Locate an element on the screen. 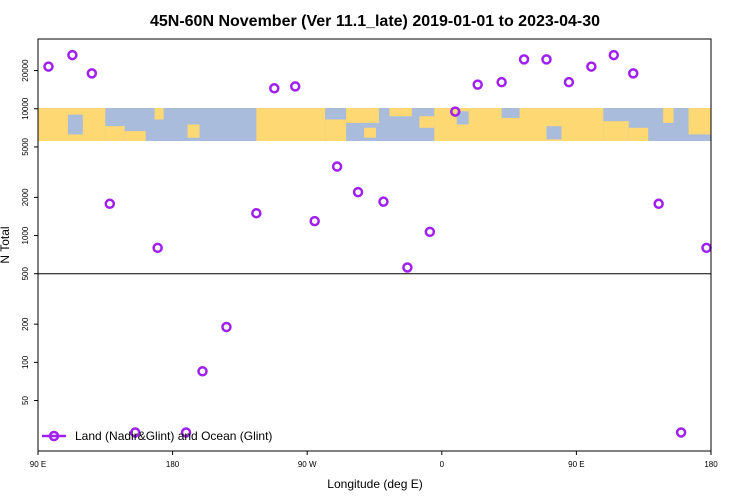 This screenshot has height=500, width=750. y-tick-label: 20000 is located at coordinates (25, 70).